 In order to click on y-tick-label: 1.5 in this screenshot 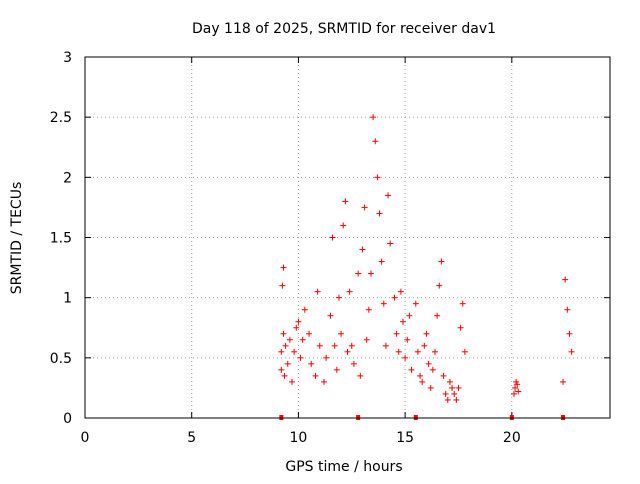, I will do `click(61, 239)`.